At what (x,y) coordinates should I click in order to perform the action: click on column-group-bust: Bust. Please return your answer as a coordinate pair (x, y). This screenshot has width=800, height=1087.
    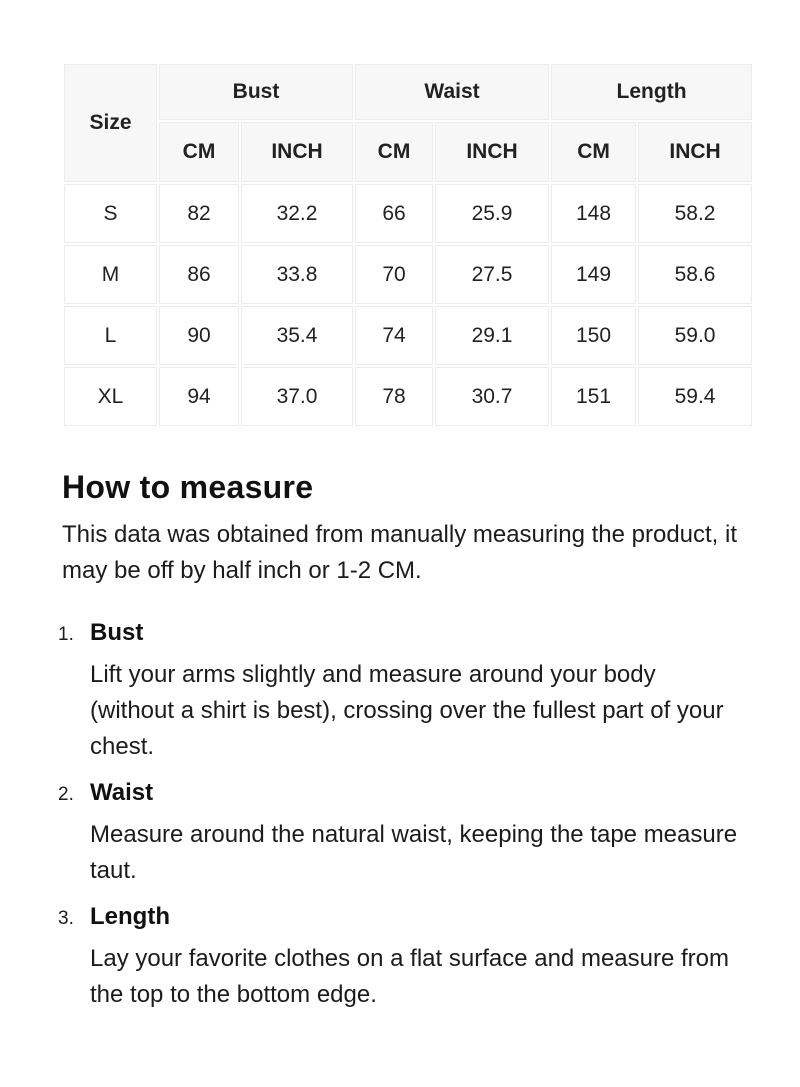
    Looking at the image, I should click on (256, 92).